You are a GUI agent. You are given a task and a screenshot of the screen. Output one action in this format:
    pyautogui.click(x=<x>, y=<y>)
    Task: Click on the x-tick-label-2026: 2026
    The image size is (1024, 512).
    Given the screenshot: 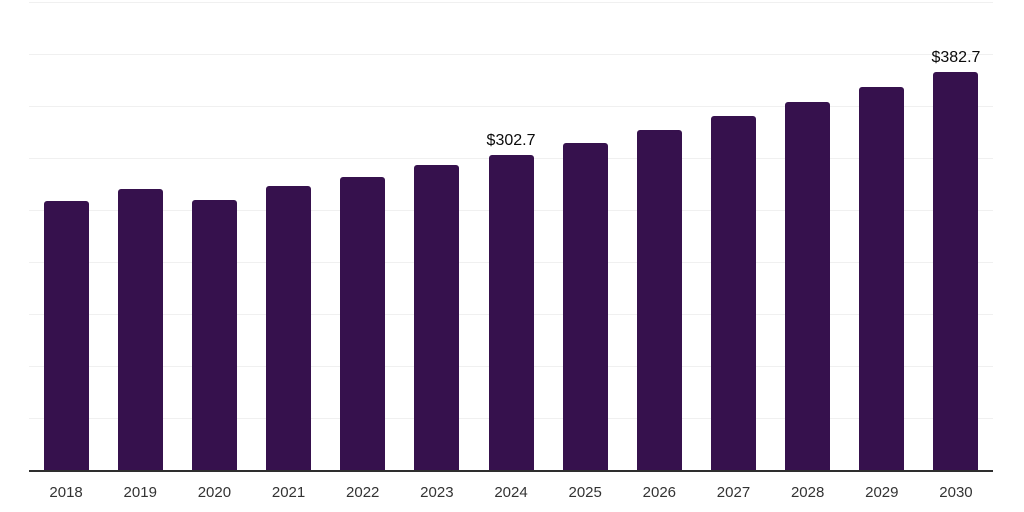 What is the action you would take?
    pyautogui.click(x=659, y=492)
    